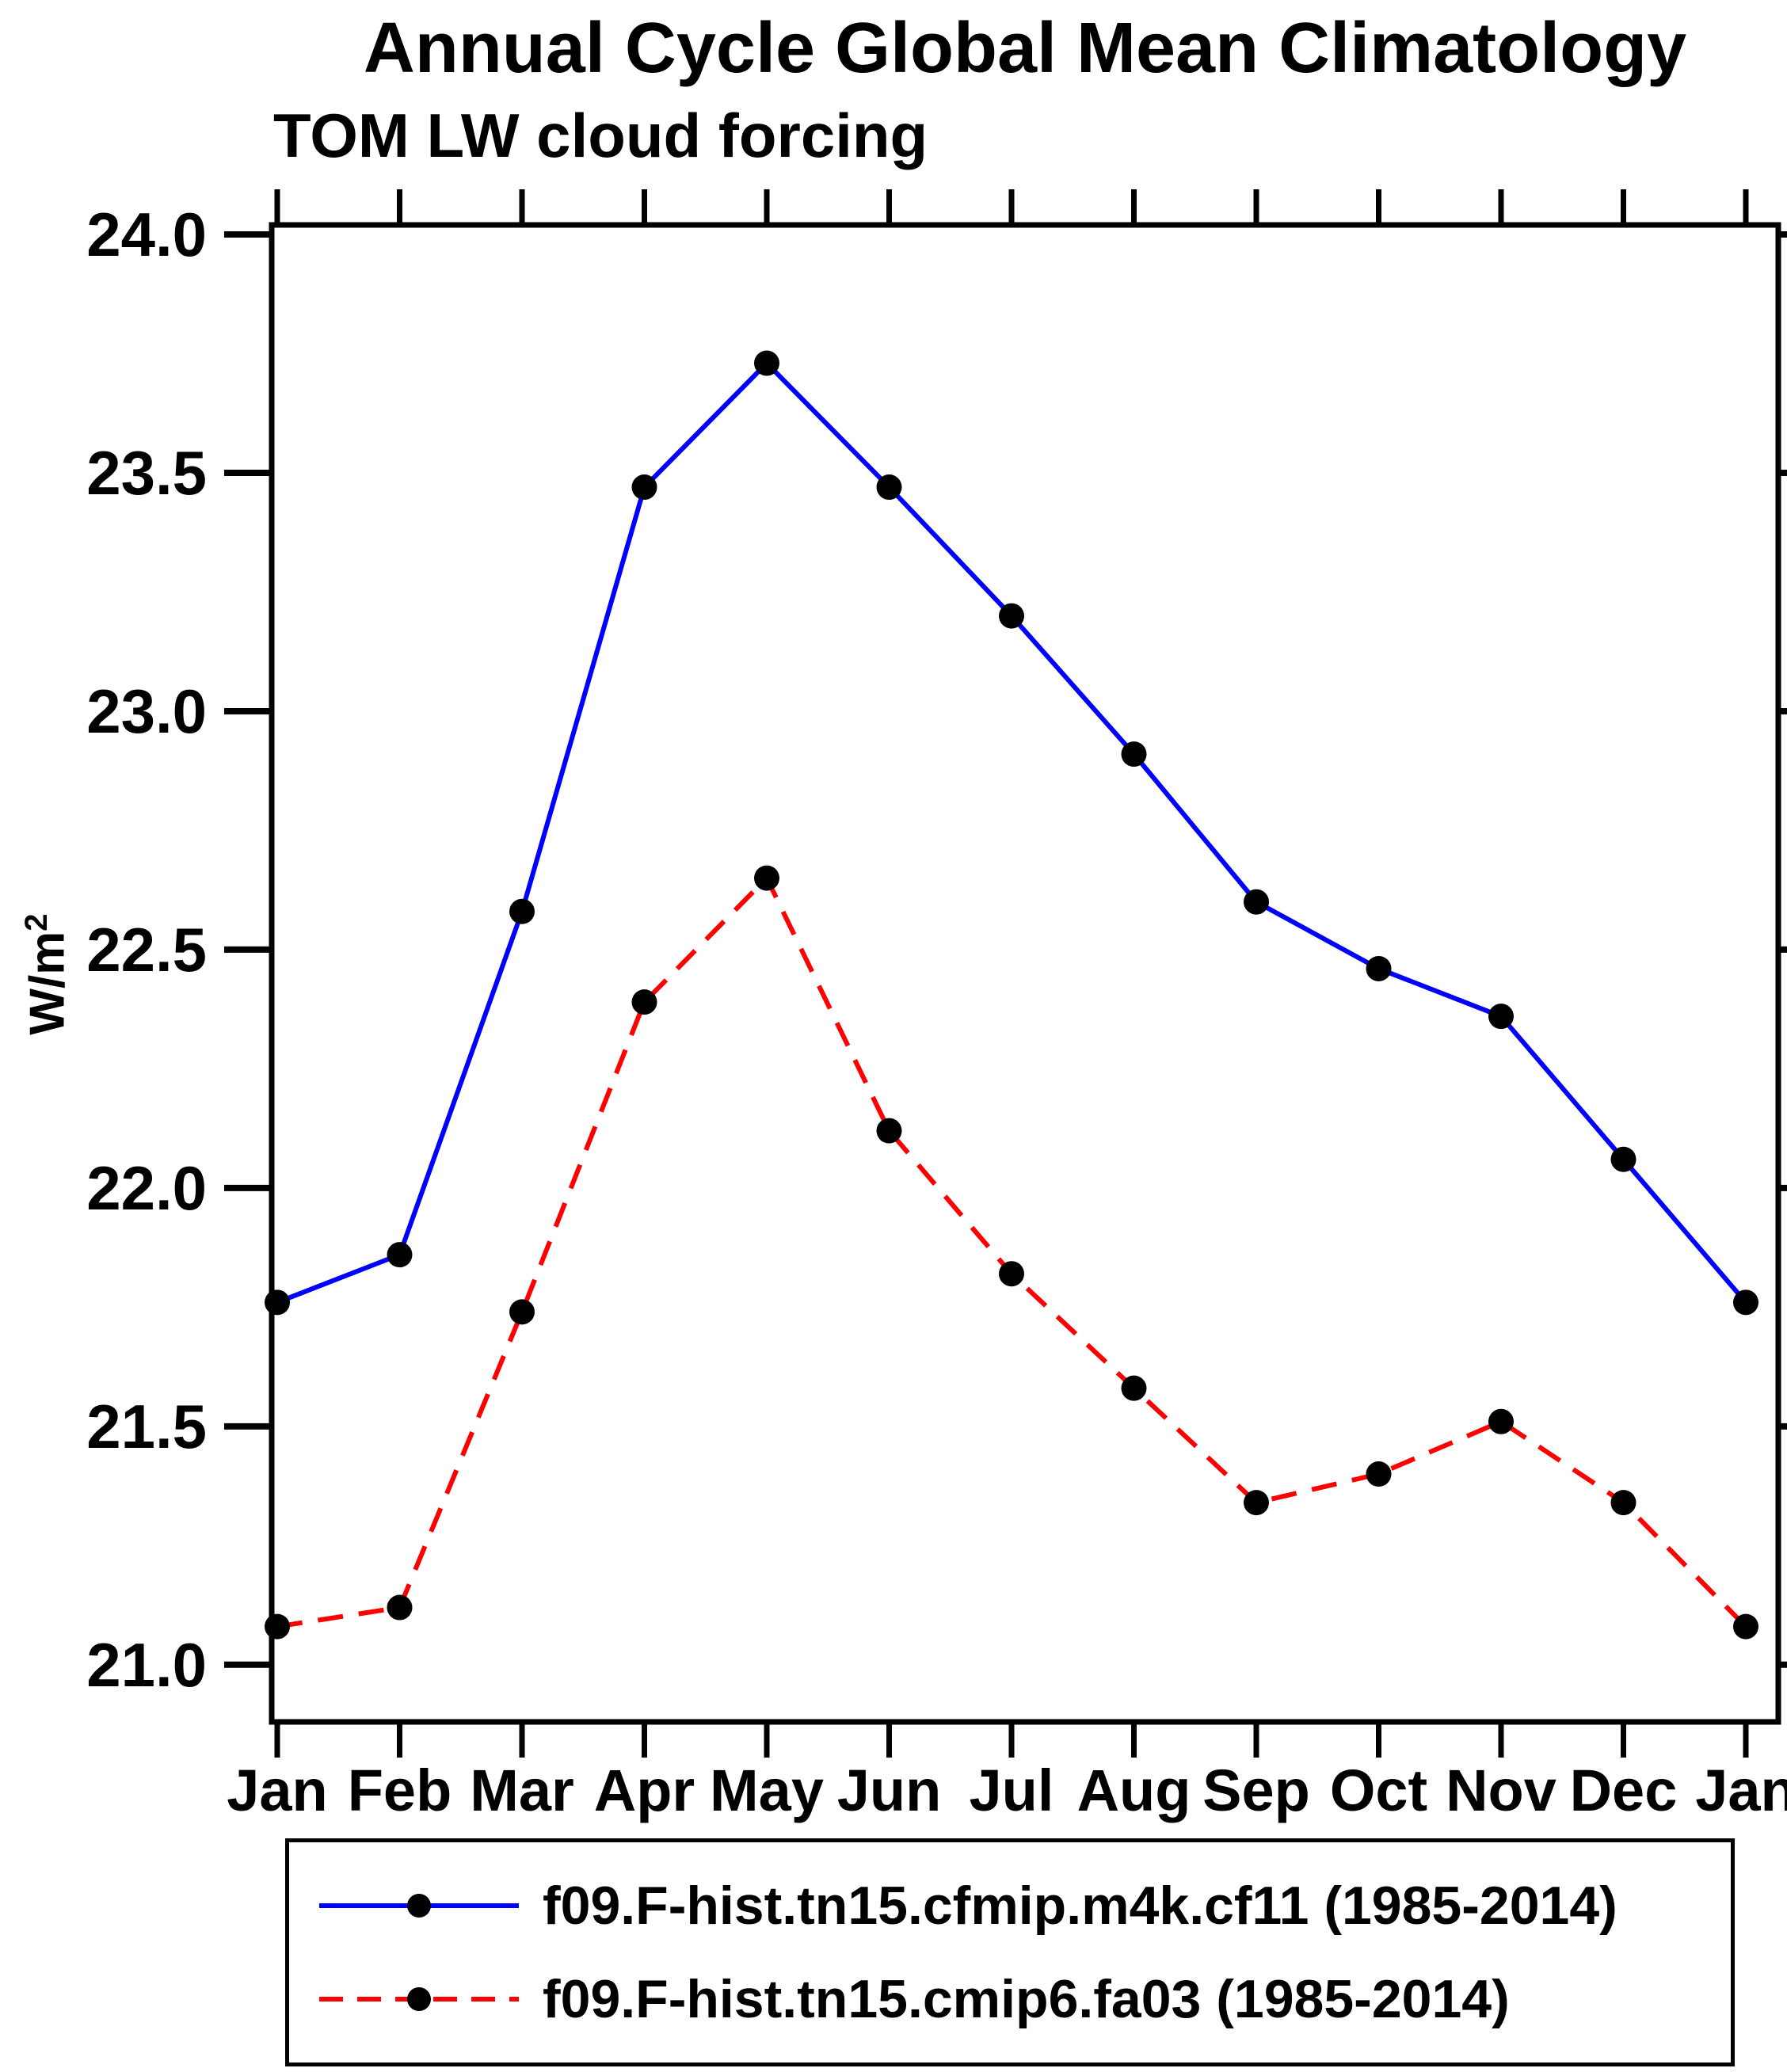 The height and width of the screenshot is (2072, 1787). I want to click on chart-title: Annual Cycle Global Mean Climatology, so click(1025, 48).